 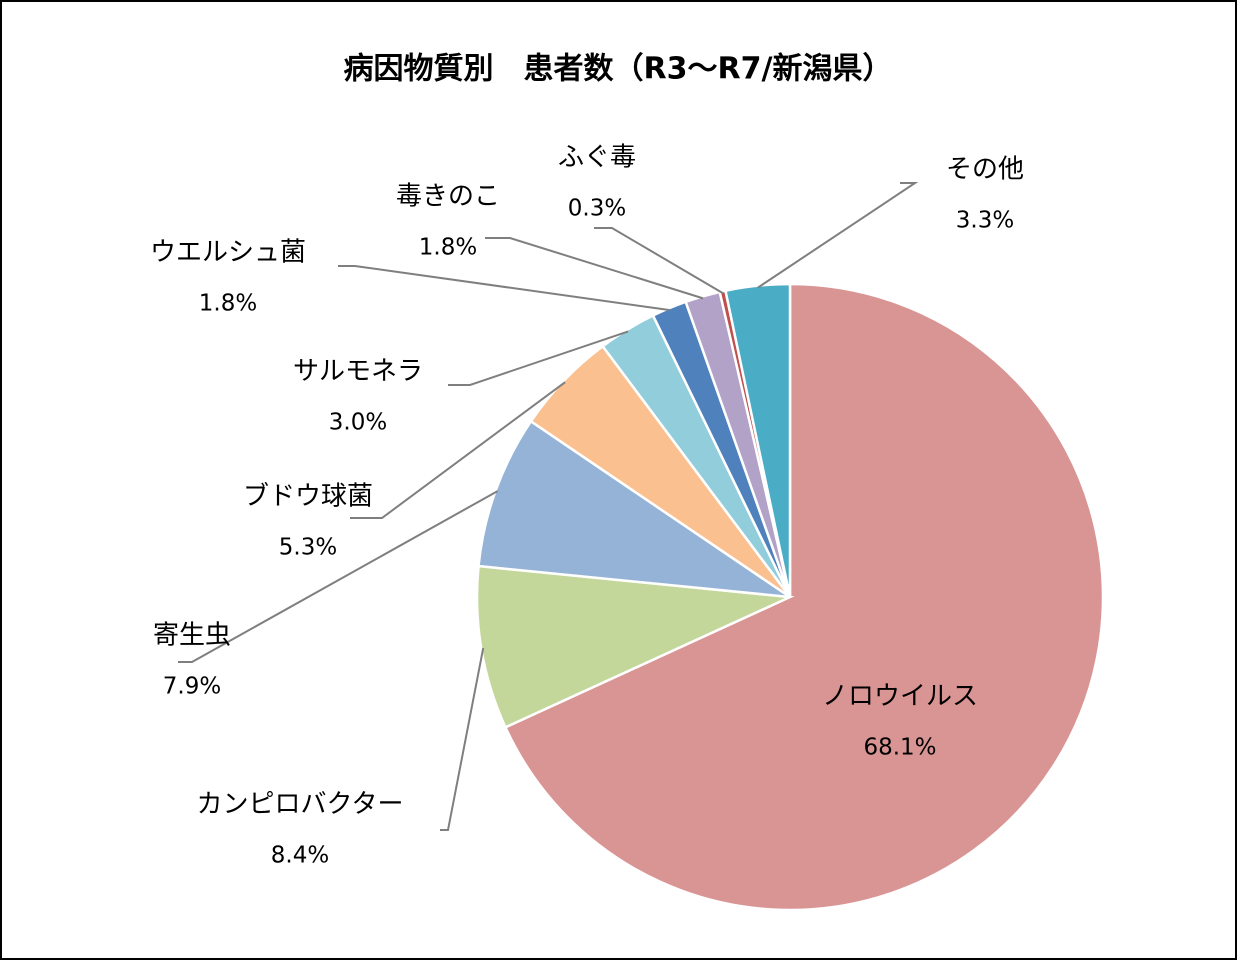 I want to click on data-label-name: ふぐ毒, so click(x=597, y=158).